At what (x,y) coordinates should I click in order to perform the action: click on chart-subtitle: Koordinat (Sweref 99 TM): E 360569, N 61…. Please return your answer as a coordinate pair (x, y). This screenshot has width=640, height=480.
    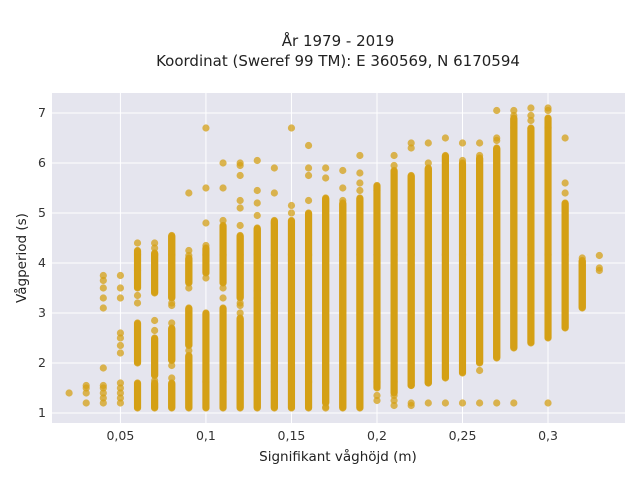
    Looking at the image, I should click on (338, 61).